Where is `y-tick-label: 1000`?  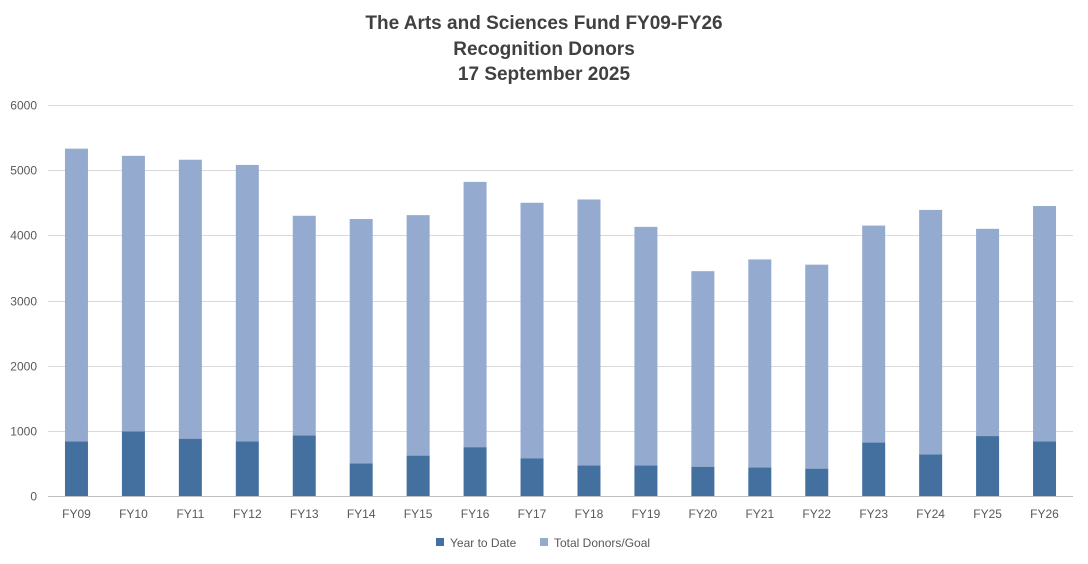
y-tick-label: 1000 is located at coordinates (23, 432).